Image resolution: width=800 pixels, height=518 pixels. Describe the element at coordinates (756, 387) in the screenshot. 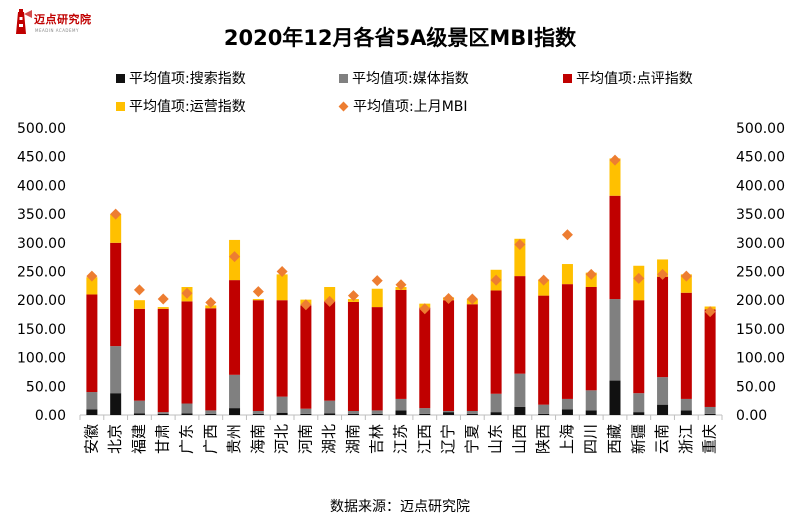

I see `y-tick-label-right: 50.00` at that location.